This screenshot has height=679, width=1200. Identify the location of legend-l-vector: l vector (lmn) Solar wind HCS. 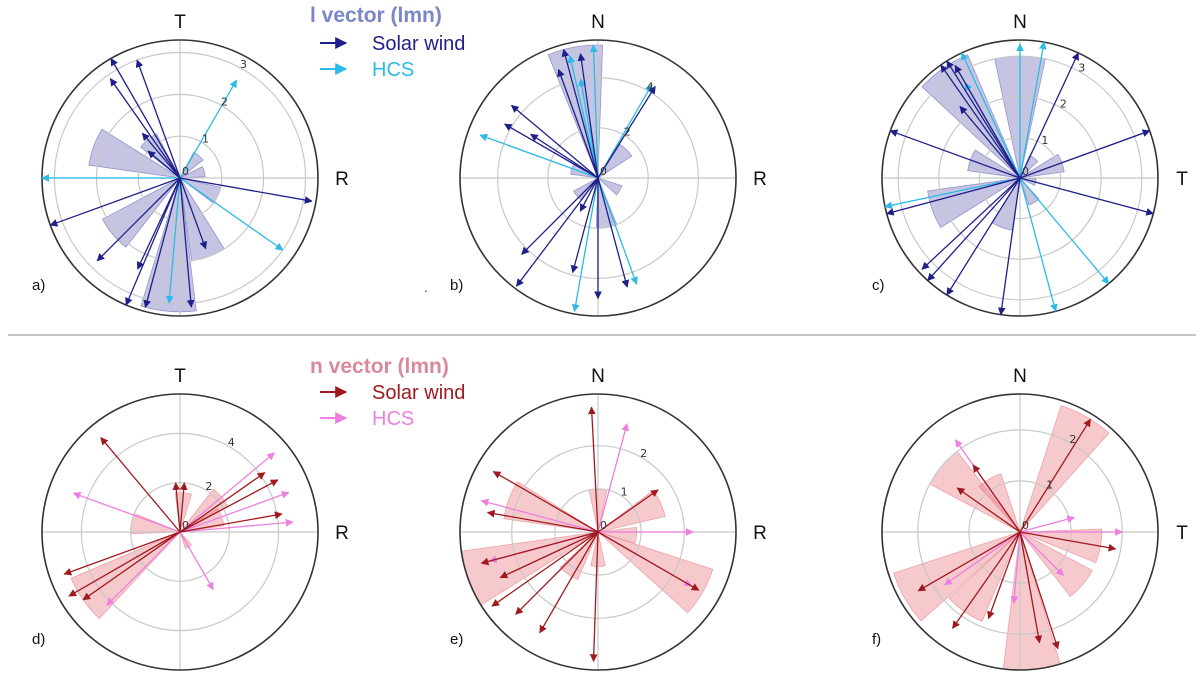
(387, 42).